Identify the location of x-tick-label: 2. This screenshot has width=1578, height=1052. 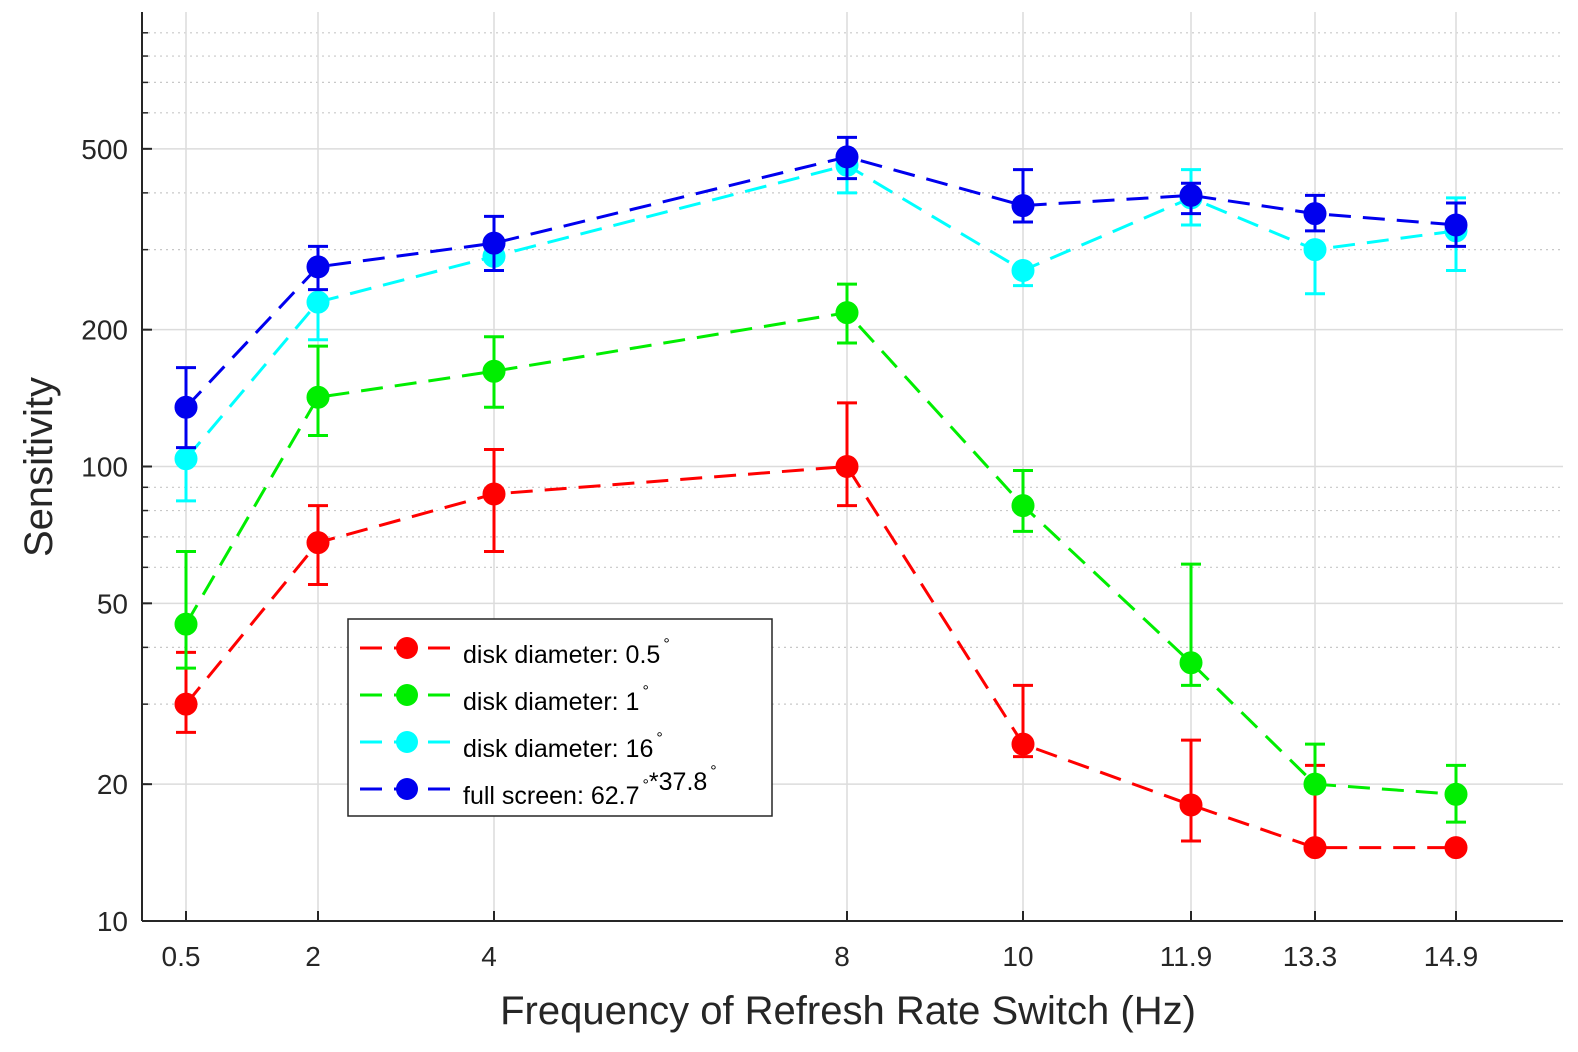
(313, 956).